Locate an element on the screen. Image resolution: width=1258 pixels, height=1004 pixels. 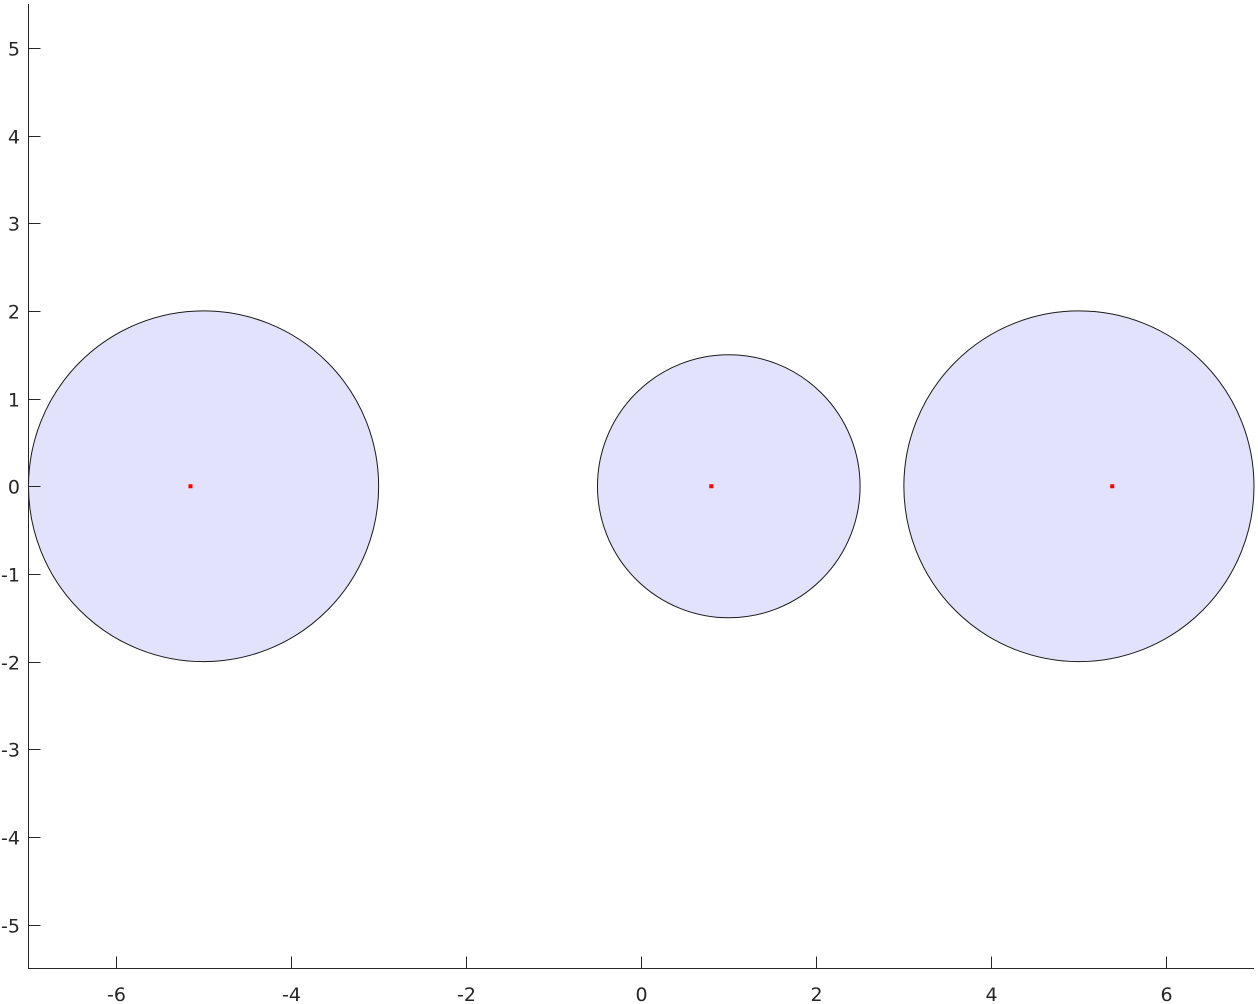
y-tick-label: -2 is located at coordinates (10, 664).